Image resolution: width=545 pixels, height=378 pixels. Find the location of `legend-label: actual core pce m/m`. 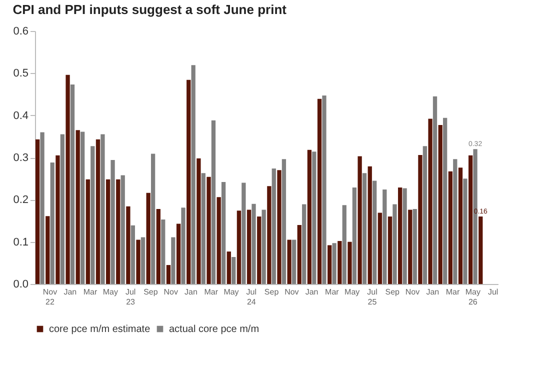

legend-label: actual core pce m/m is located at coordinates (214, 329).